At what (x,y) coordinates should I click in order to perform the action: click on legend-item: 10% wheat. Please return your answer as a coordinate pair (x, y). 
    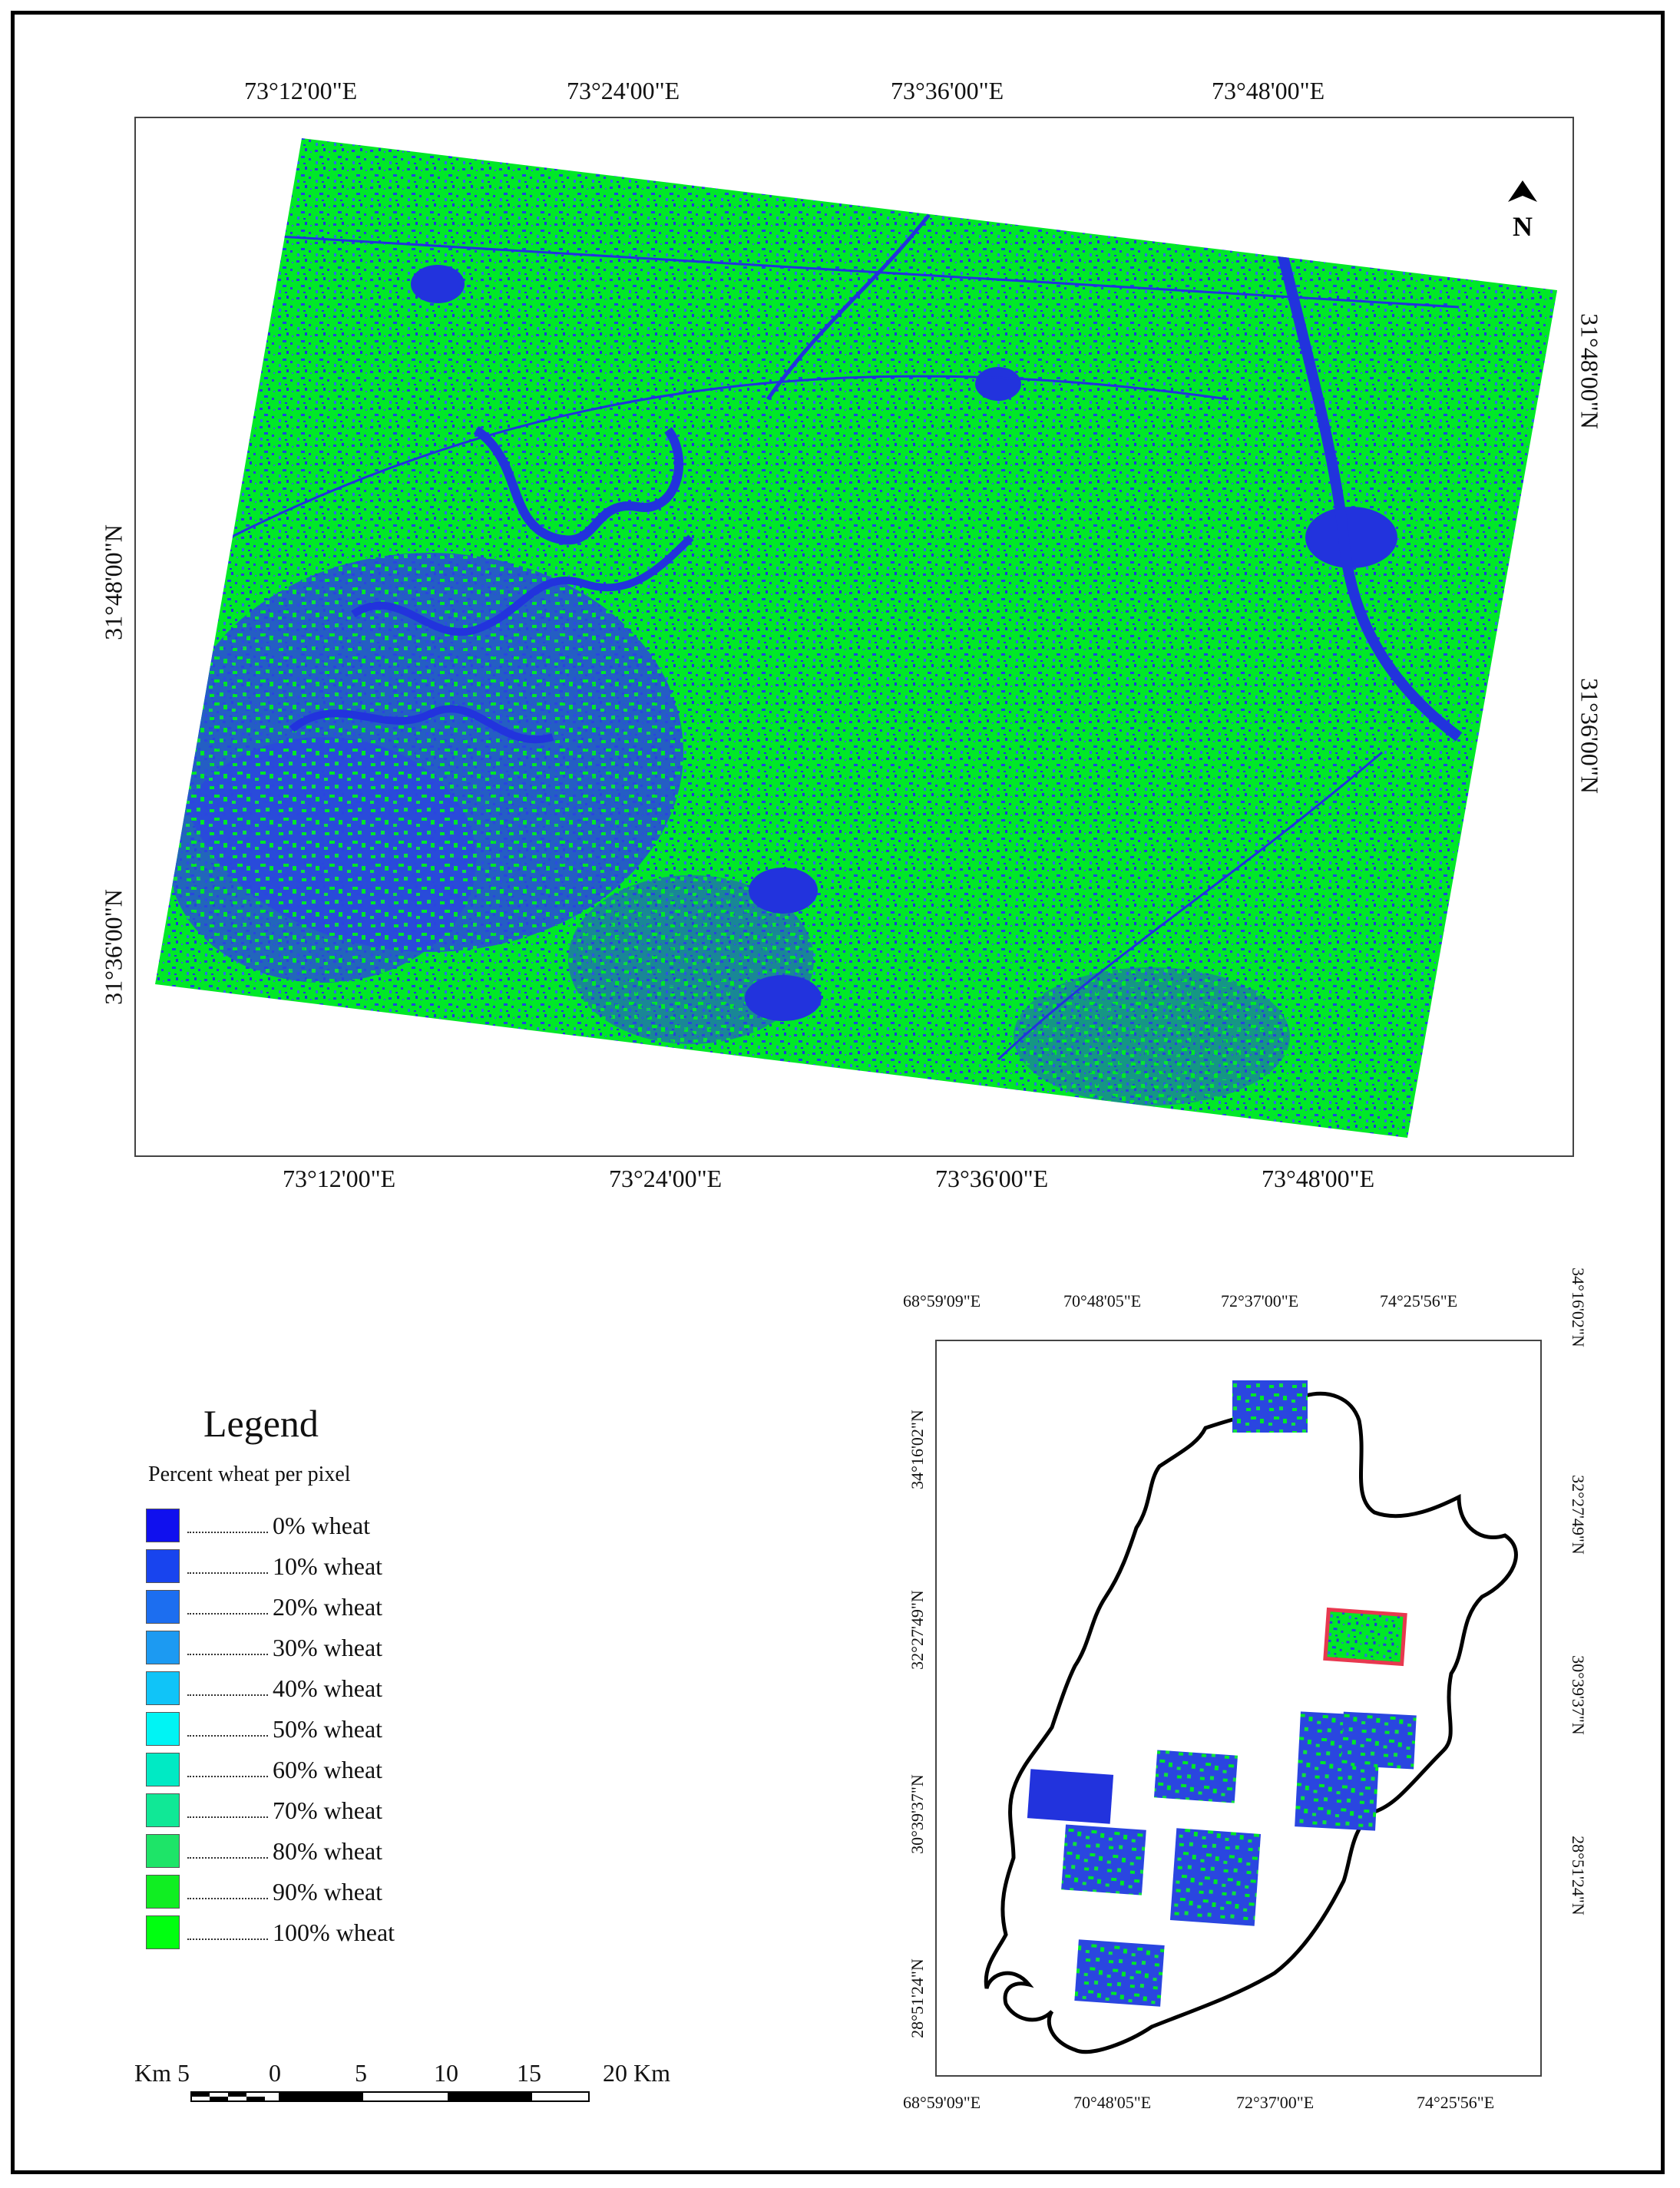
    Looking at the image, I should click on (264, 1566).